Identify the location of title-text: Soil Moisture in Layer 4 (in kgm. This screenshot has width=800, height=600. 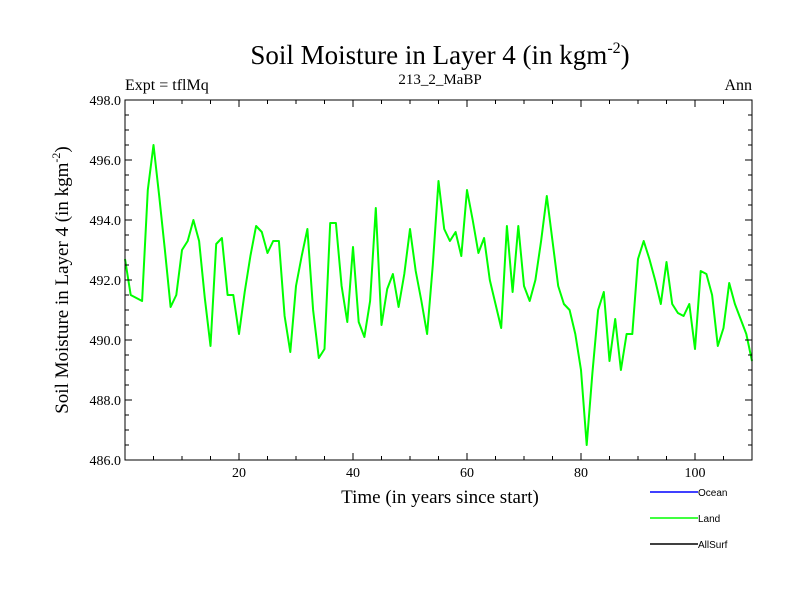
(428, 55).